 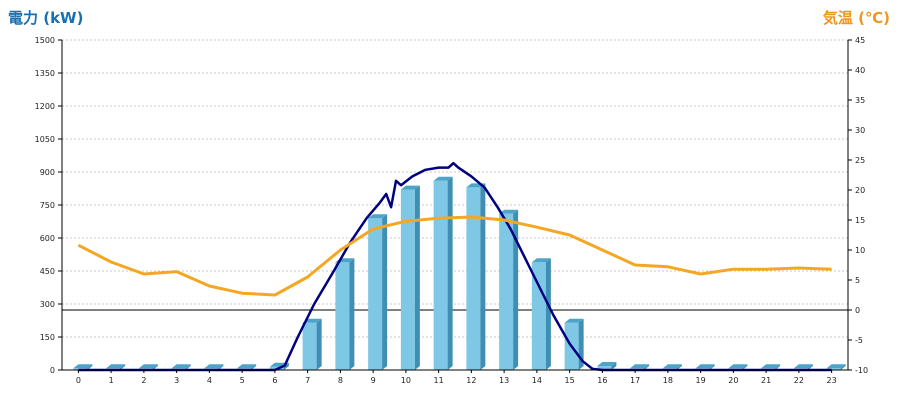 I want to click on x-tick-label: 11, so click(x=439, y=380).